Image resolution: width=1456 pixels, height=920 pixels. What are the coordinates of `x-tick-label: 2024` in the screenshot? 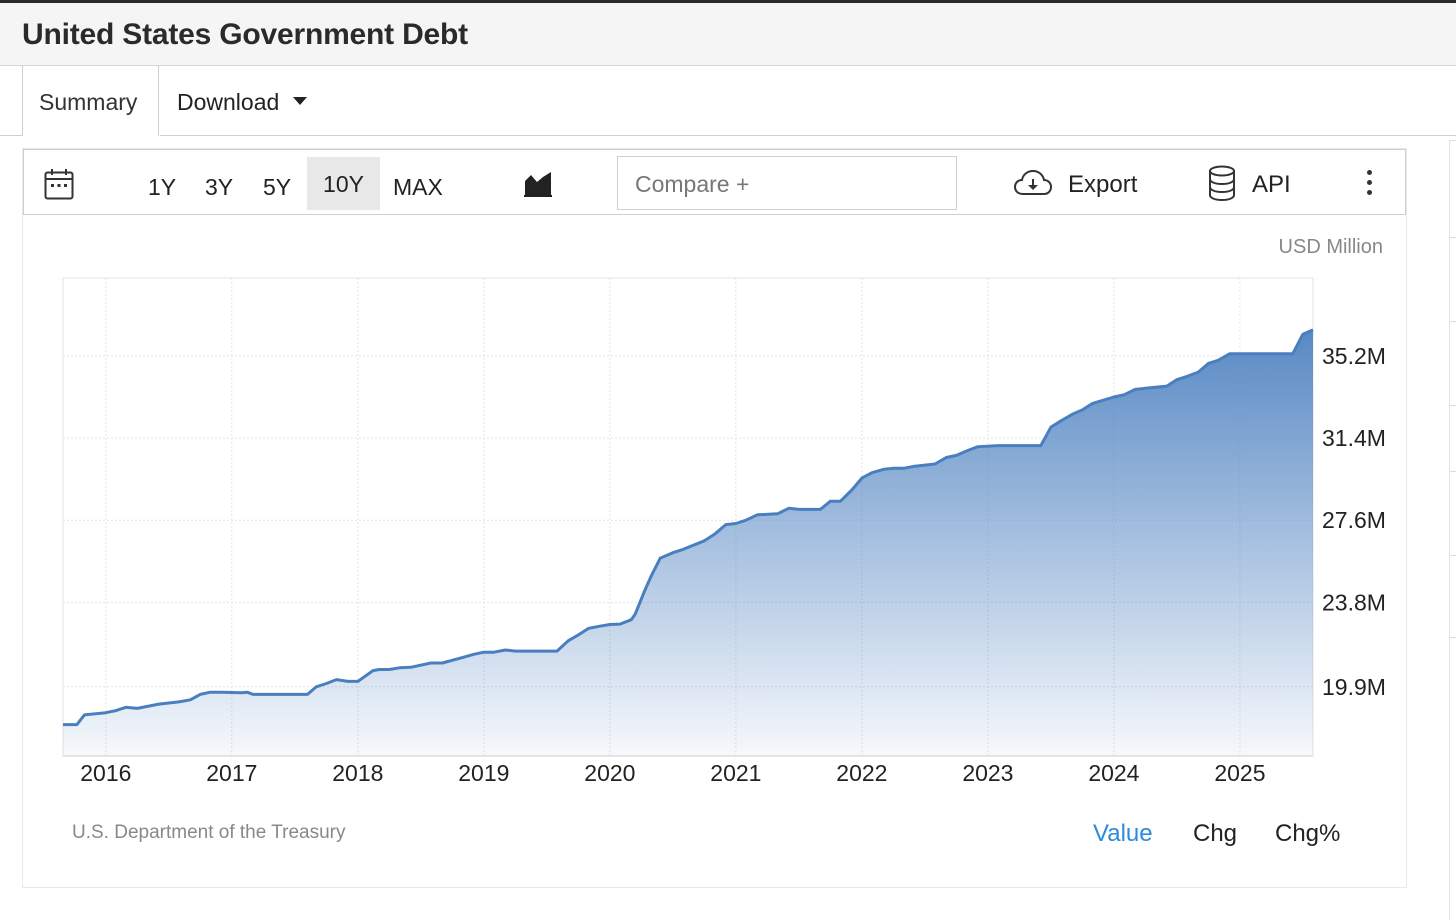 It's located at (1113, 773).